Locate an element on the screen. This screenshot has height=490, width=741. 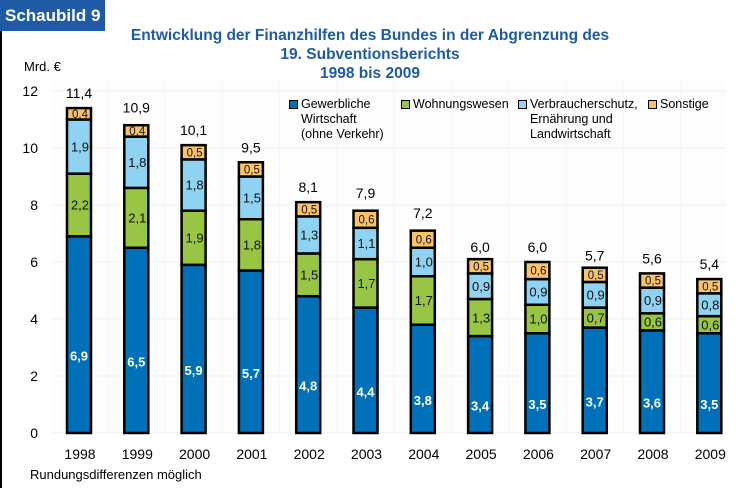
data-label: 3,7 is located at coordinates (595, 401).